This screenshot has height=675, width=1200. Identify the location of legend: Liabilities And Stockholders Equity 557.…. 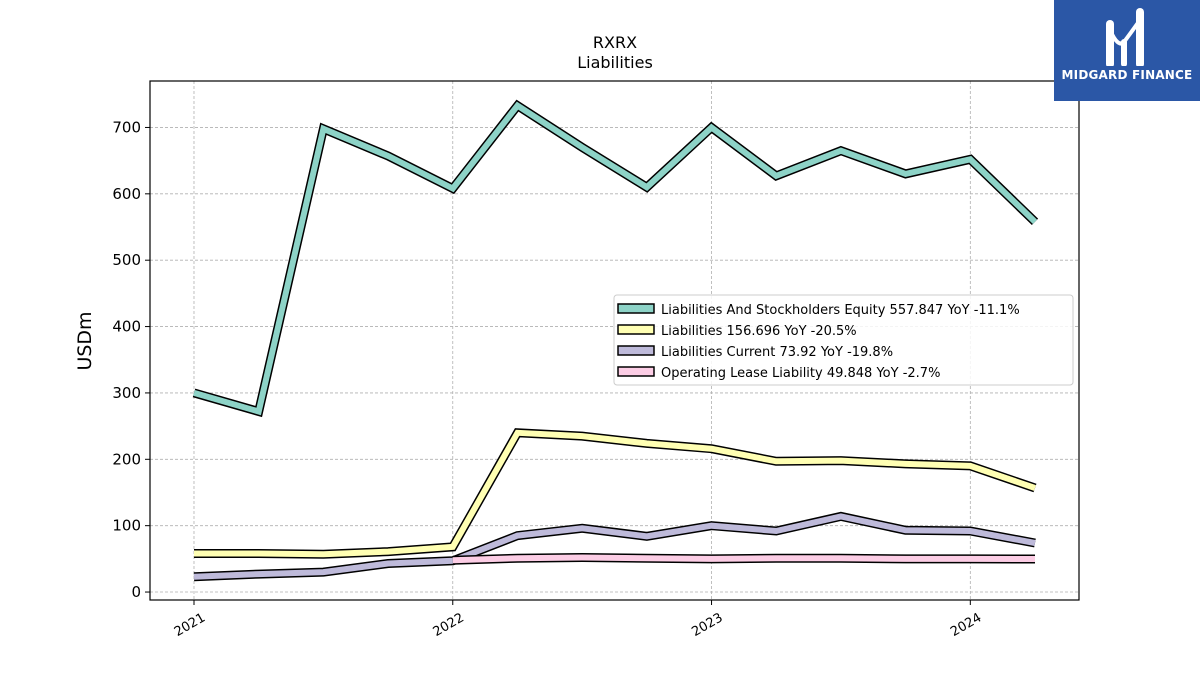
(843, 340).